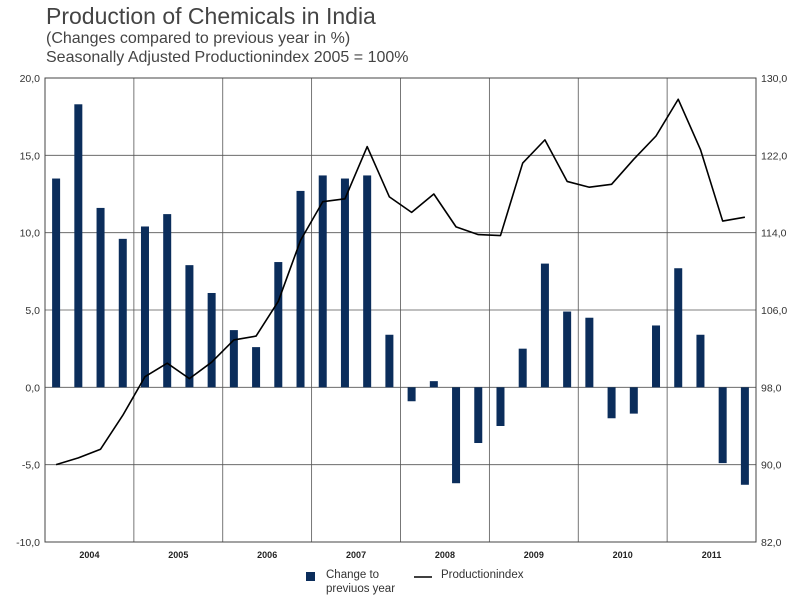  Describe the element at coordinates (445, 555) in the screenshot. I see `year-label: 2008` at that location.